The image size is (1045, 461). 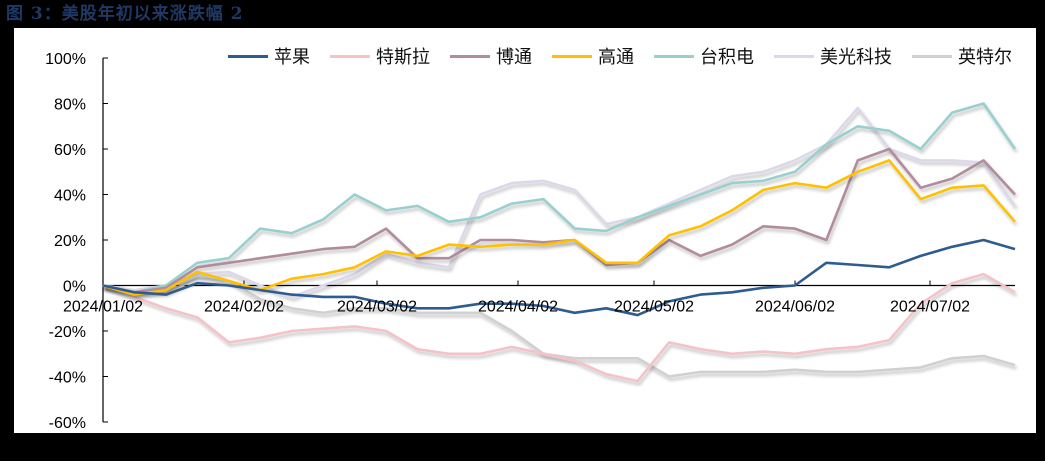 What do you see at coordinates (67, 332) in the screenshot?
I see `y-tick-label: -20%` at bounding box center [67, 332].